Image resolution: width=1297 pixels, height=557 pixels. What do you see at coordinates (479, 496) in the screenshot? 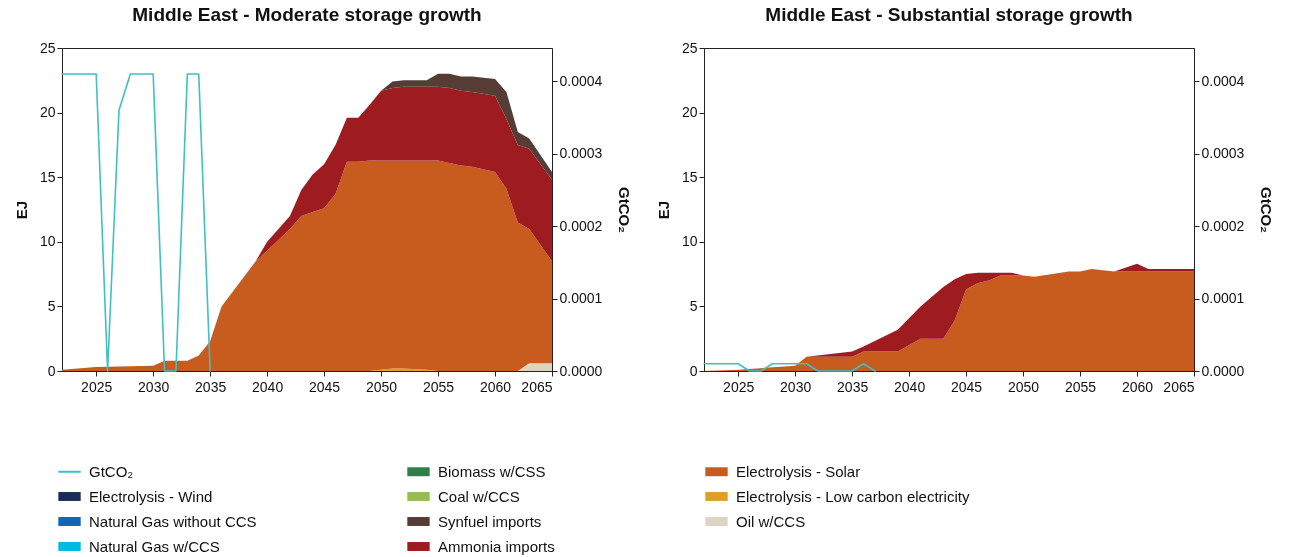
I see `legend-label: Coal w/CCS` at bounding box center [479, 496].